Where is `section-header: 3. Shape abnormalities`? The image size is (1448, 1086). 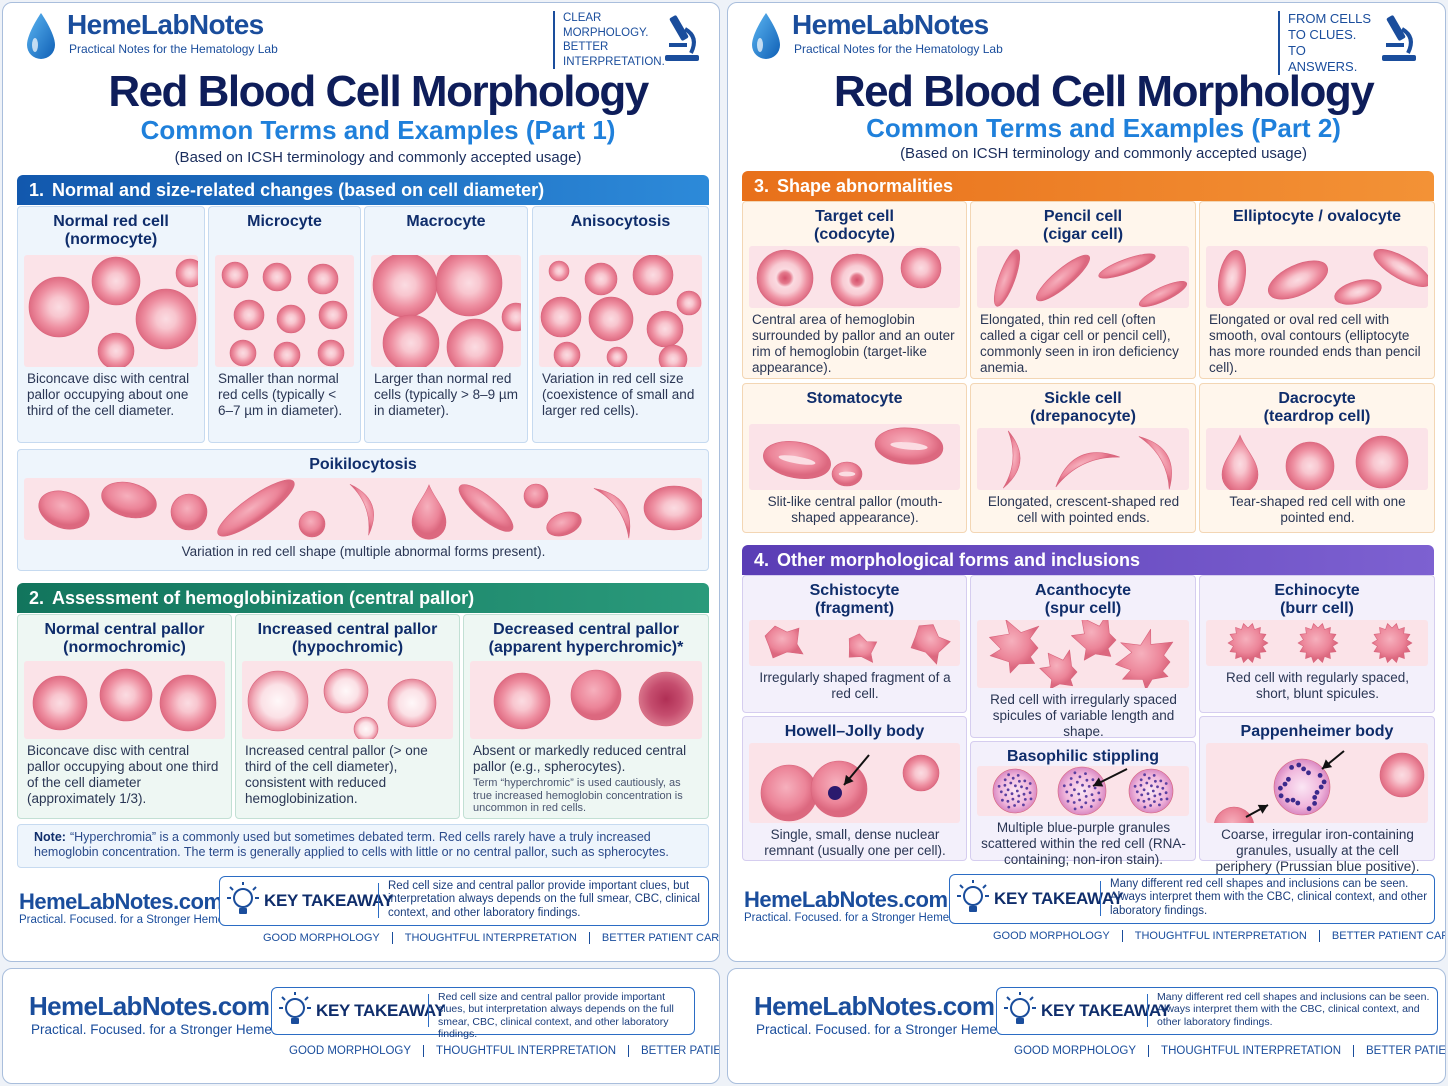
section-header: 3. Shape abnormalities is located at coordinates (1088, 186).